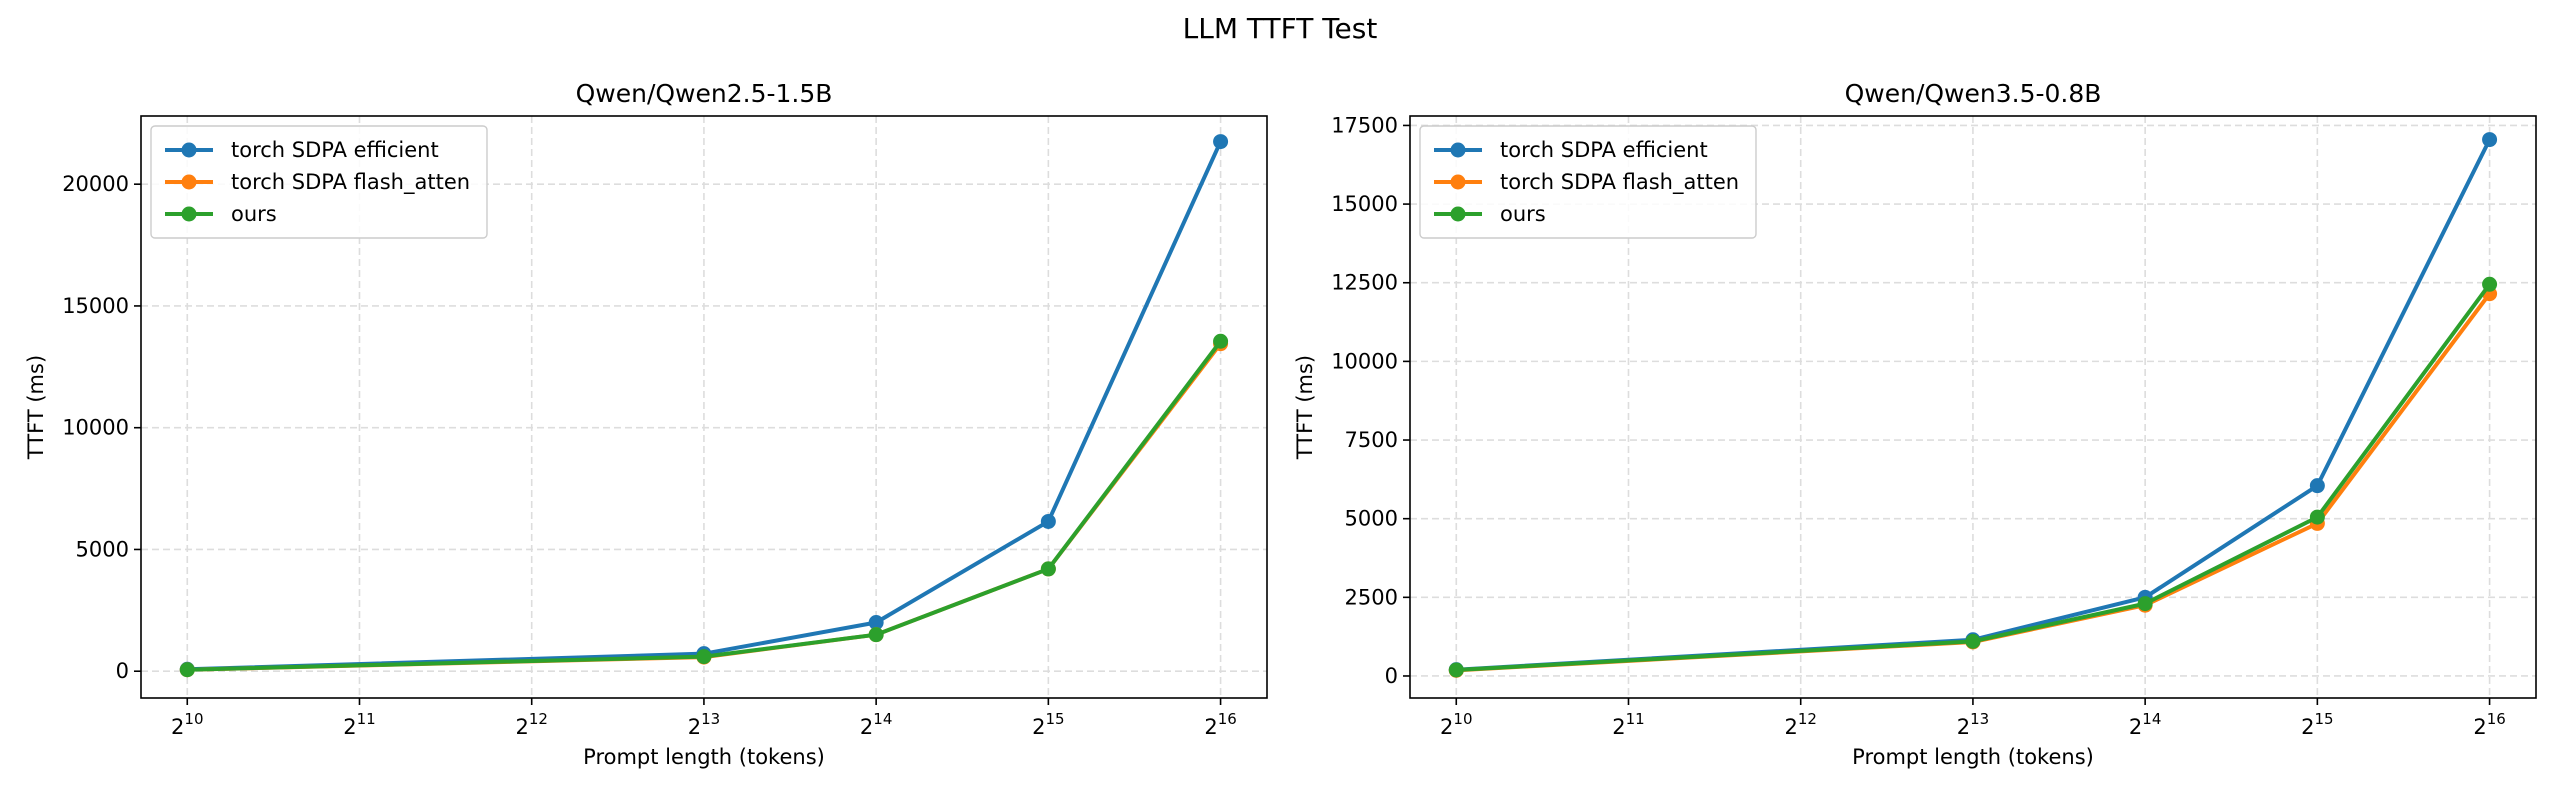 The image size is (2560, 800). What do you see at coordinates (1364, 283) in the screenshot?
I see `y-tick-label: 12500` at bounding box center [1364, 283].